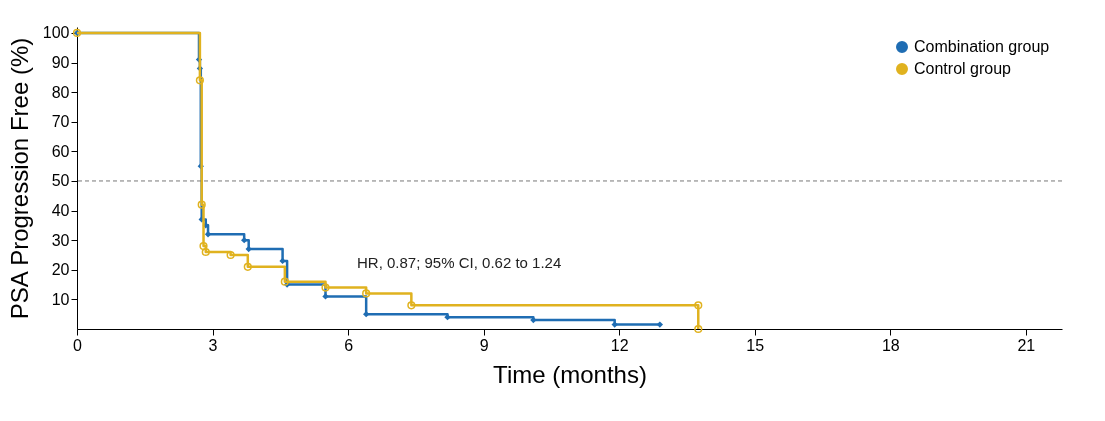 Image resolution: width=1105 pixels, height=421 pixels. Describe the element at coordinates (570, 374) in the screenshot. I see `x-axis-title: Time (months)` at that location.